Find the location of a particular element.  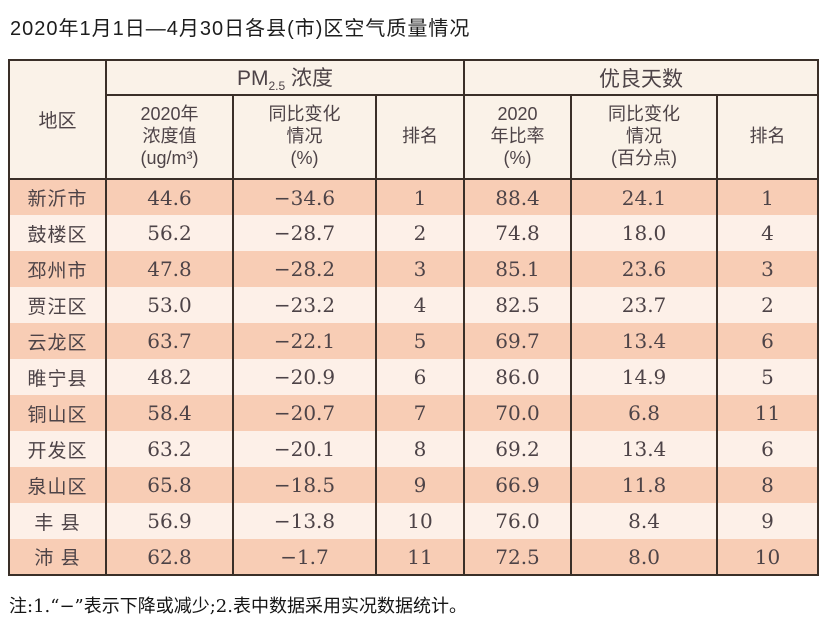

pm-change-cell: −23.2 is located at coordinates (304, 305).